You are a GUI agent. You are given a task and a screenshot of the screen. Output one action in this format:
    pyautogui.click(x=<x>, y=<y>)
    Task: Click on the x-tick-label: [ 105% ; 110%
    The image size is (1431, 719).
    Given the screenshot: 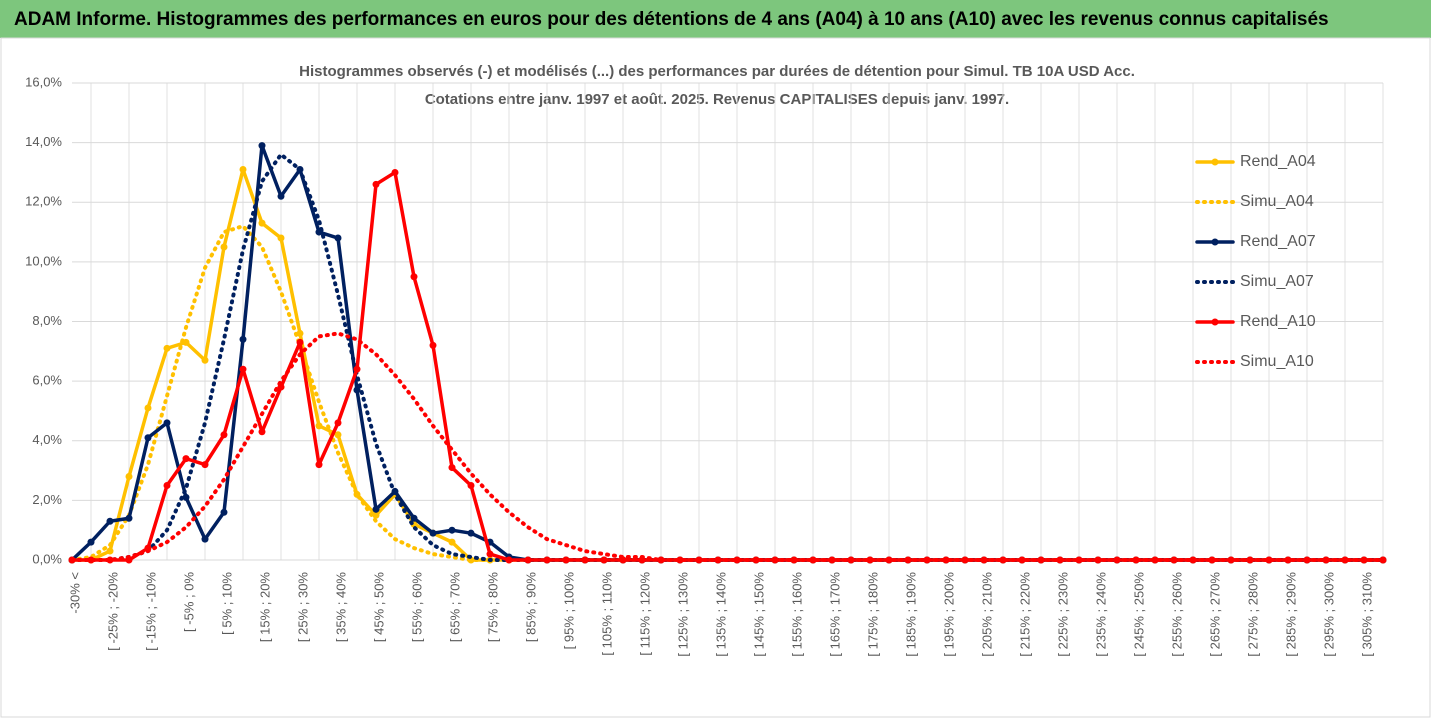 What is the action you would take?
    pyautogui.click(x=606, y=614)
    